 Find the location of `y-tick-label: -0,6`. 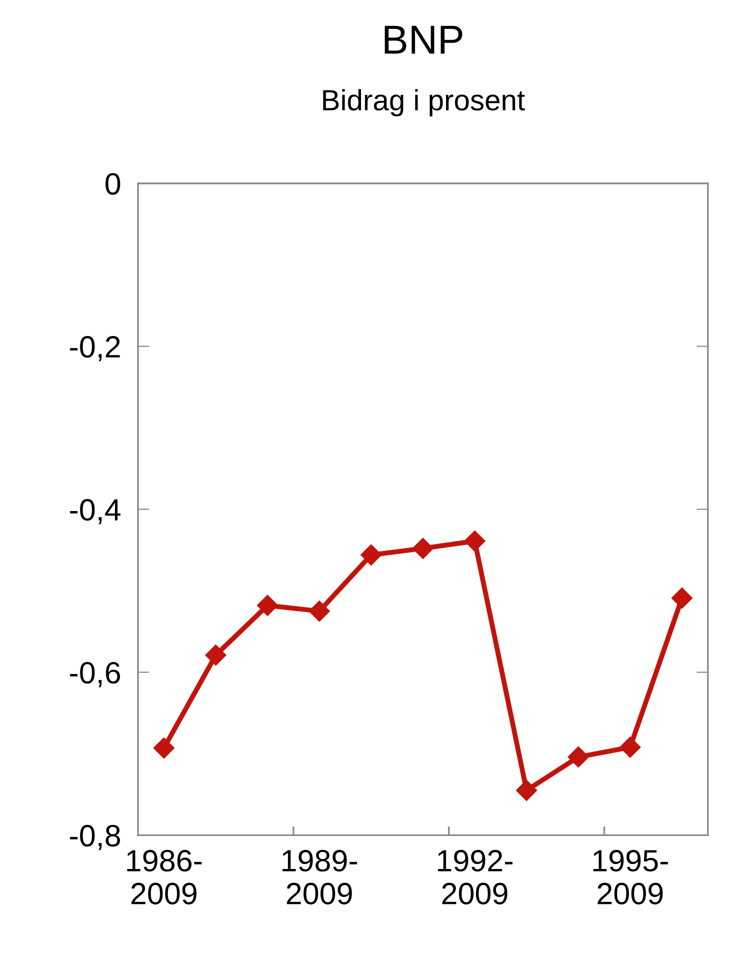

y-tick-label: -0,6 is located at coordinates (95, 675).